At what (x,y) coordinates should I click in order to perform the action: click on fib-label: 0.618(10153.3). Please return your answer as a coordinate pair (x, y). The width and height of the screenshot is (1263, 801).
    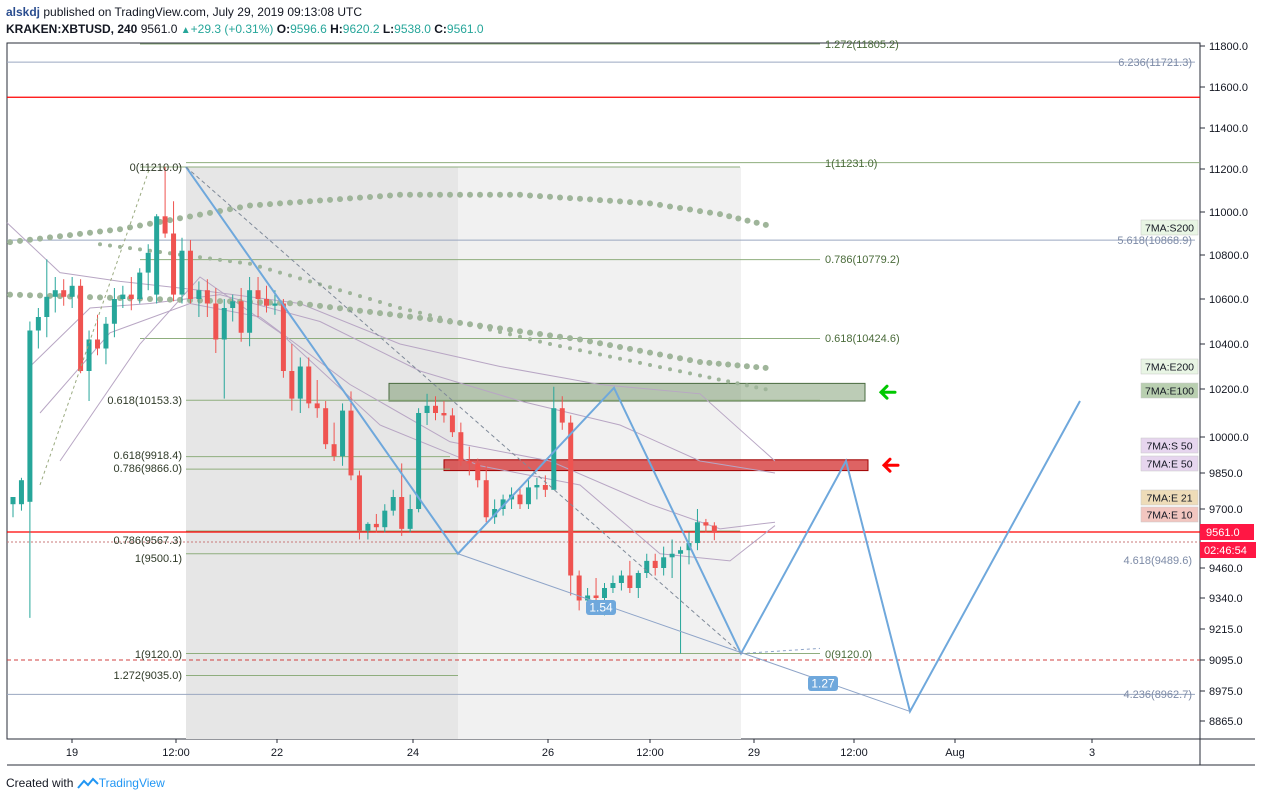
    Looking at the image, I should click on (144, 401).